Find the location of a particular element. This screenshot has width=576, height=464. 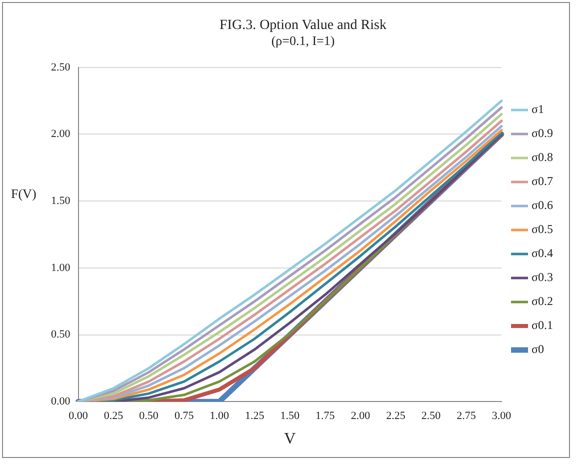

legend-label: σ0.1 is located at coordinates (542, 325).